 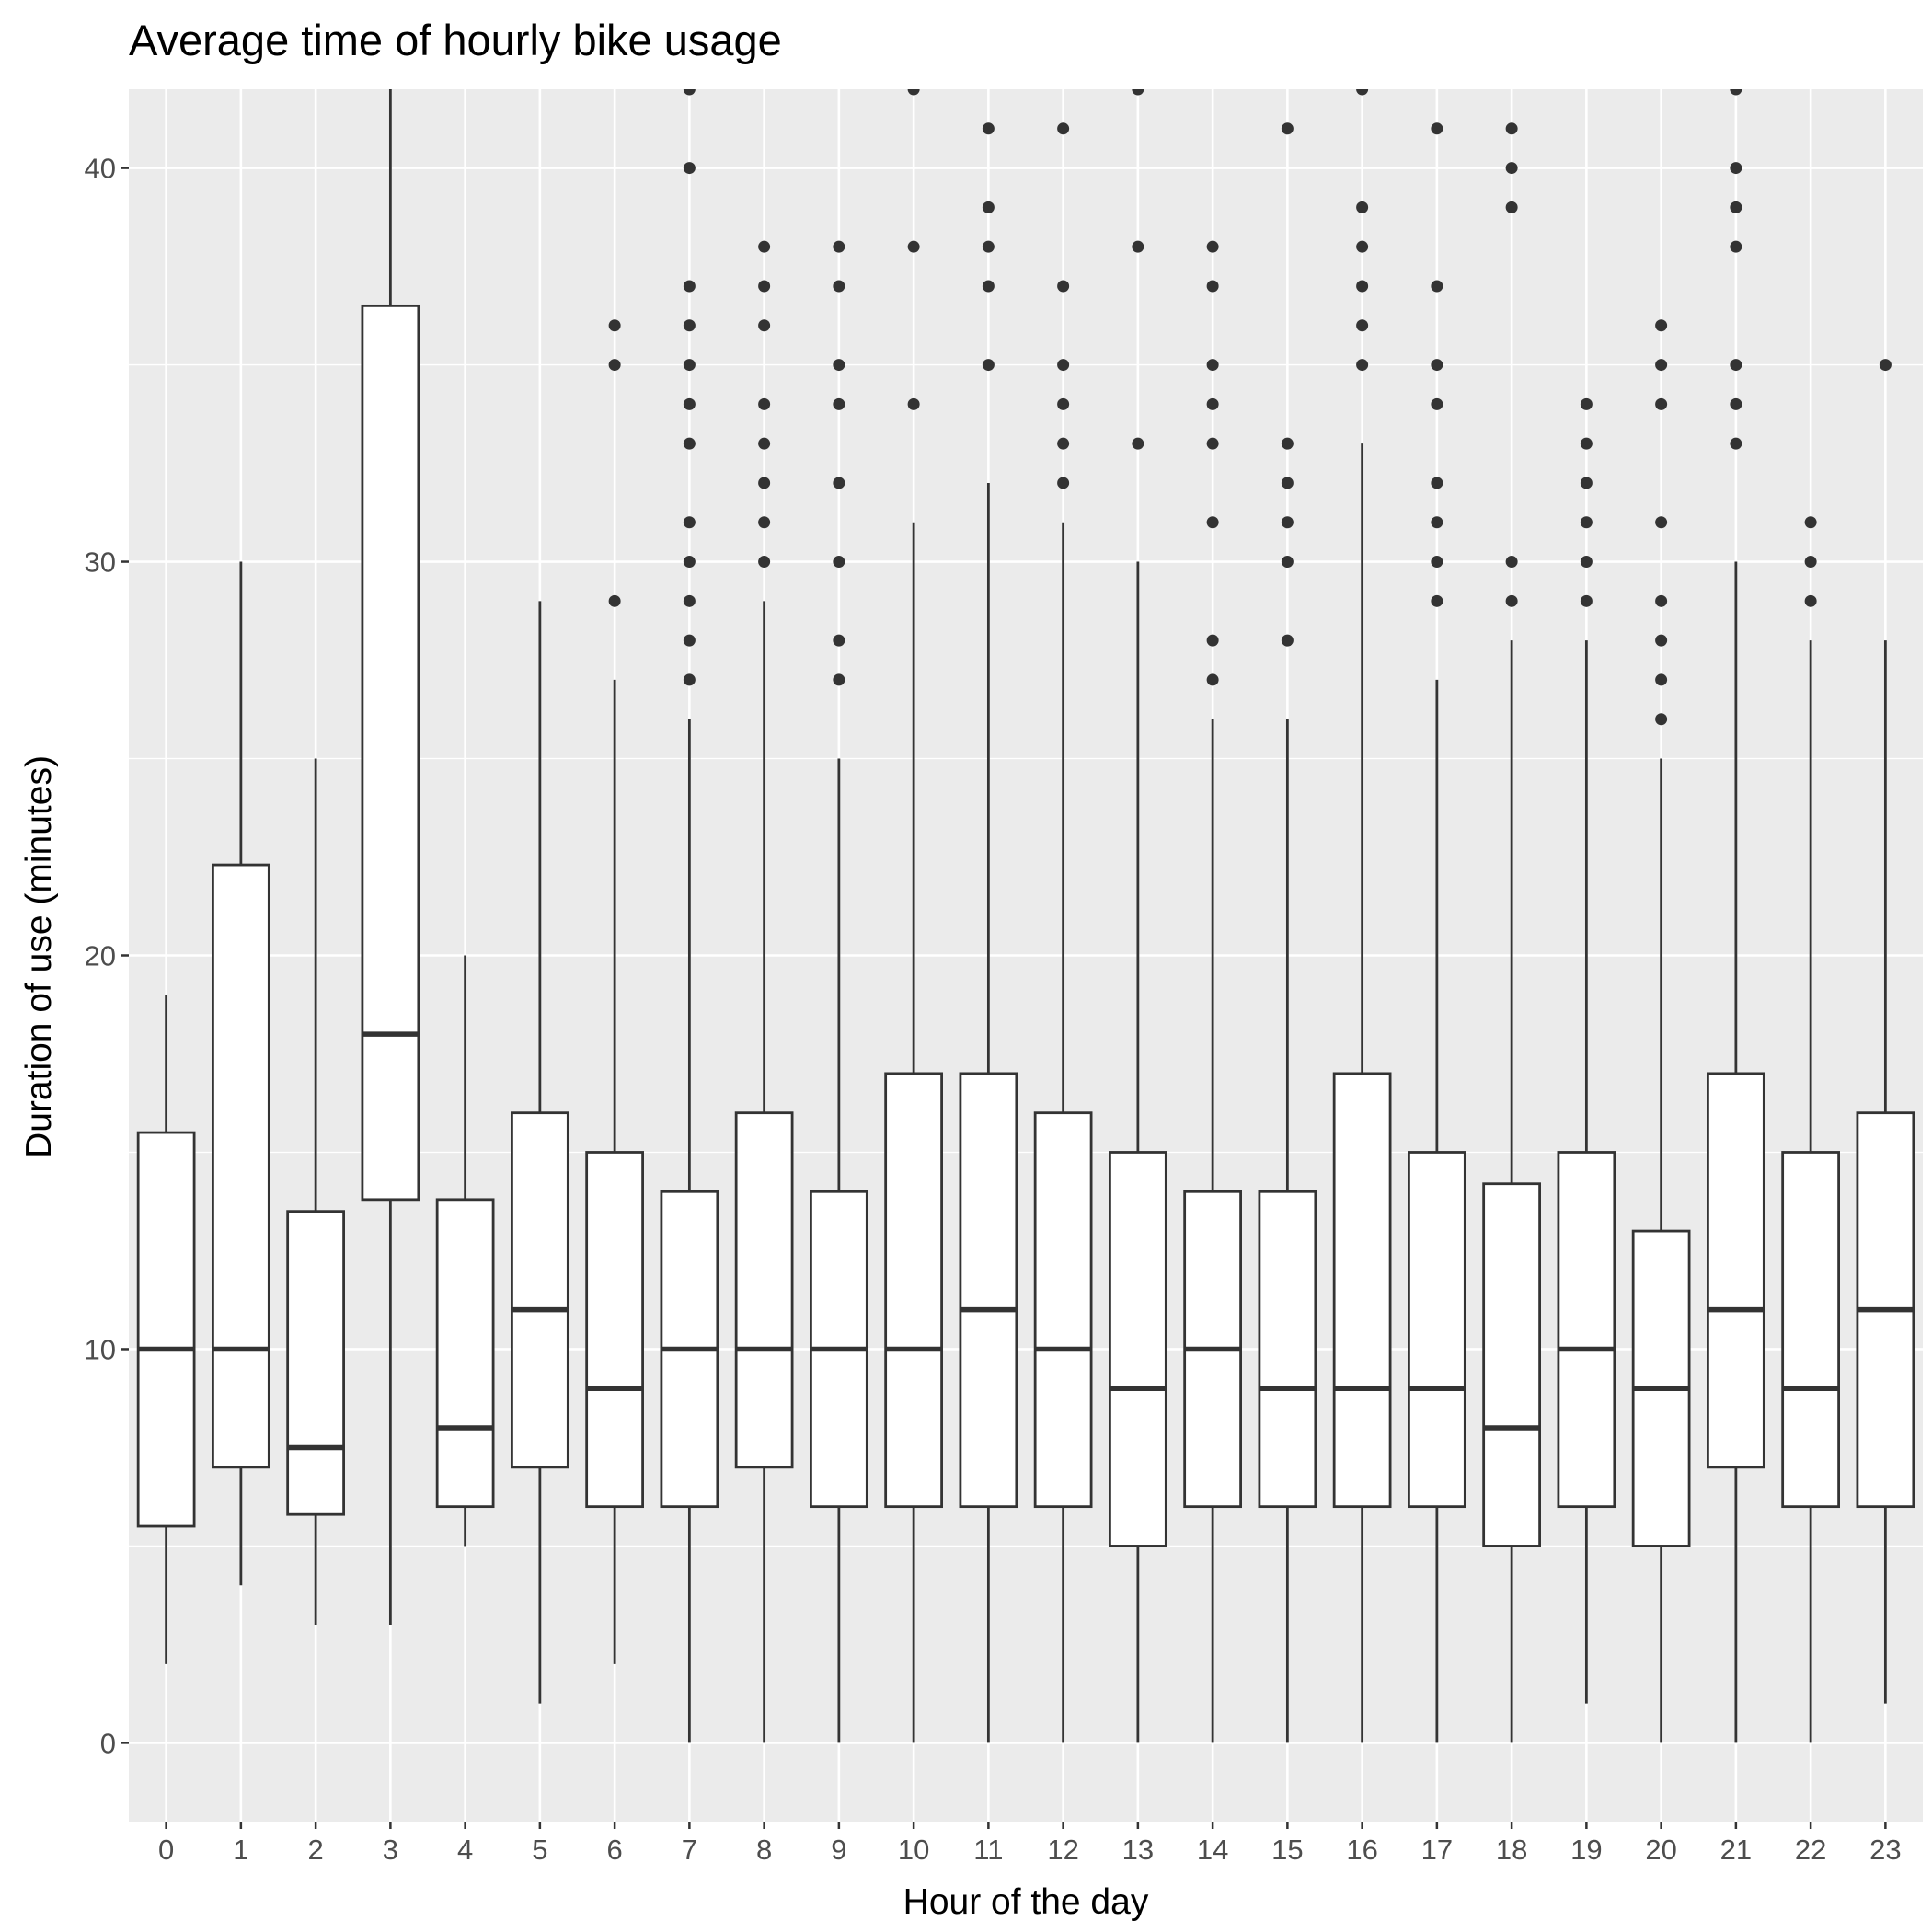 What do you see at coordinates (913, 1850) in the screenshot?
I see `x-tick-label: 10` at bounding box center [913, 1850].